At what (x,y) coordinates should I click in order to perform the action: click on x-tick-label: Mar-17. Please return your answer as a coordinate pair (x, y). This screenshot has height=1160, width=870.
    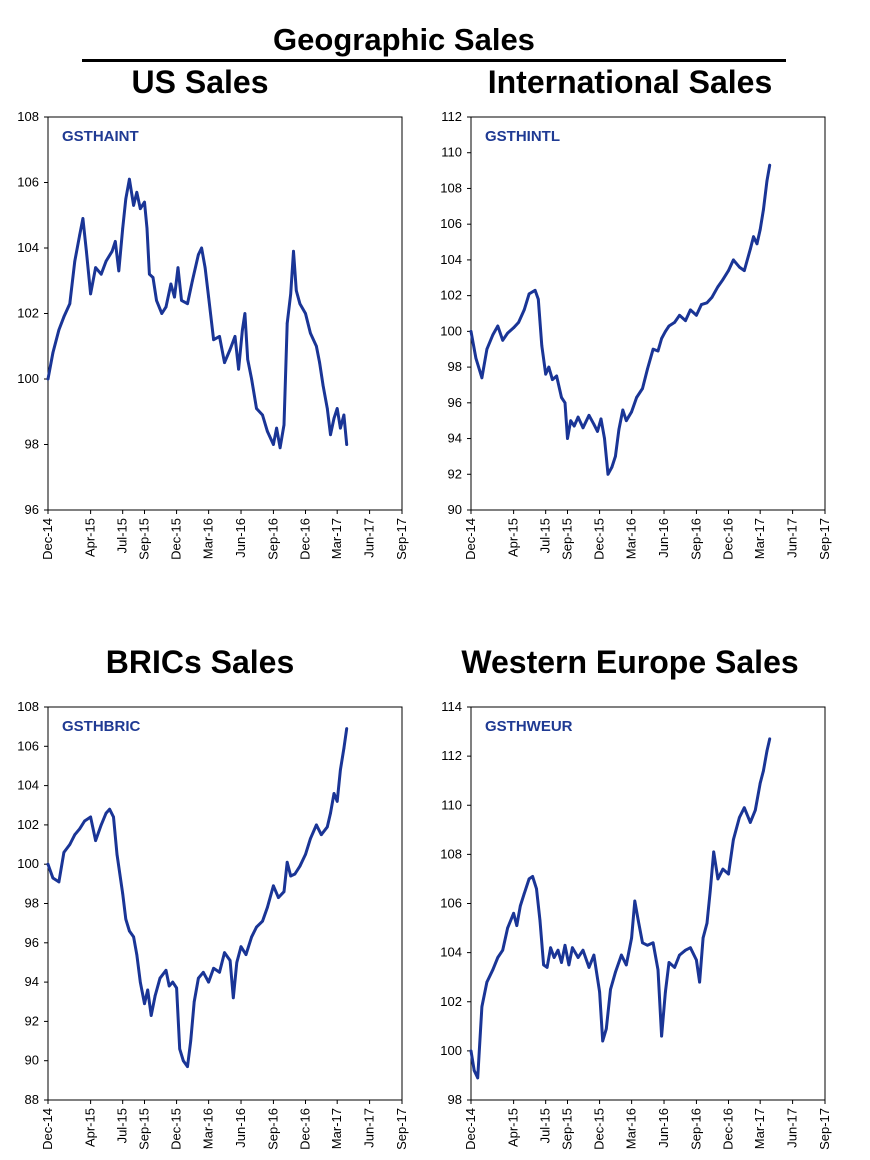
    Looking at the image, I should click on (759, 538).